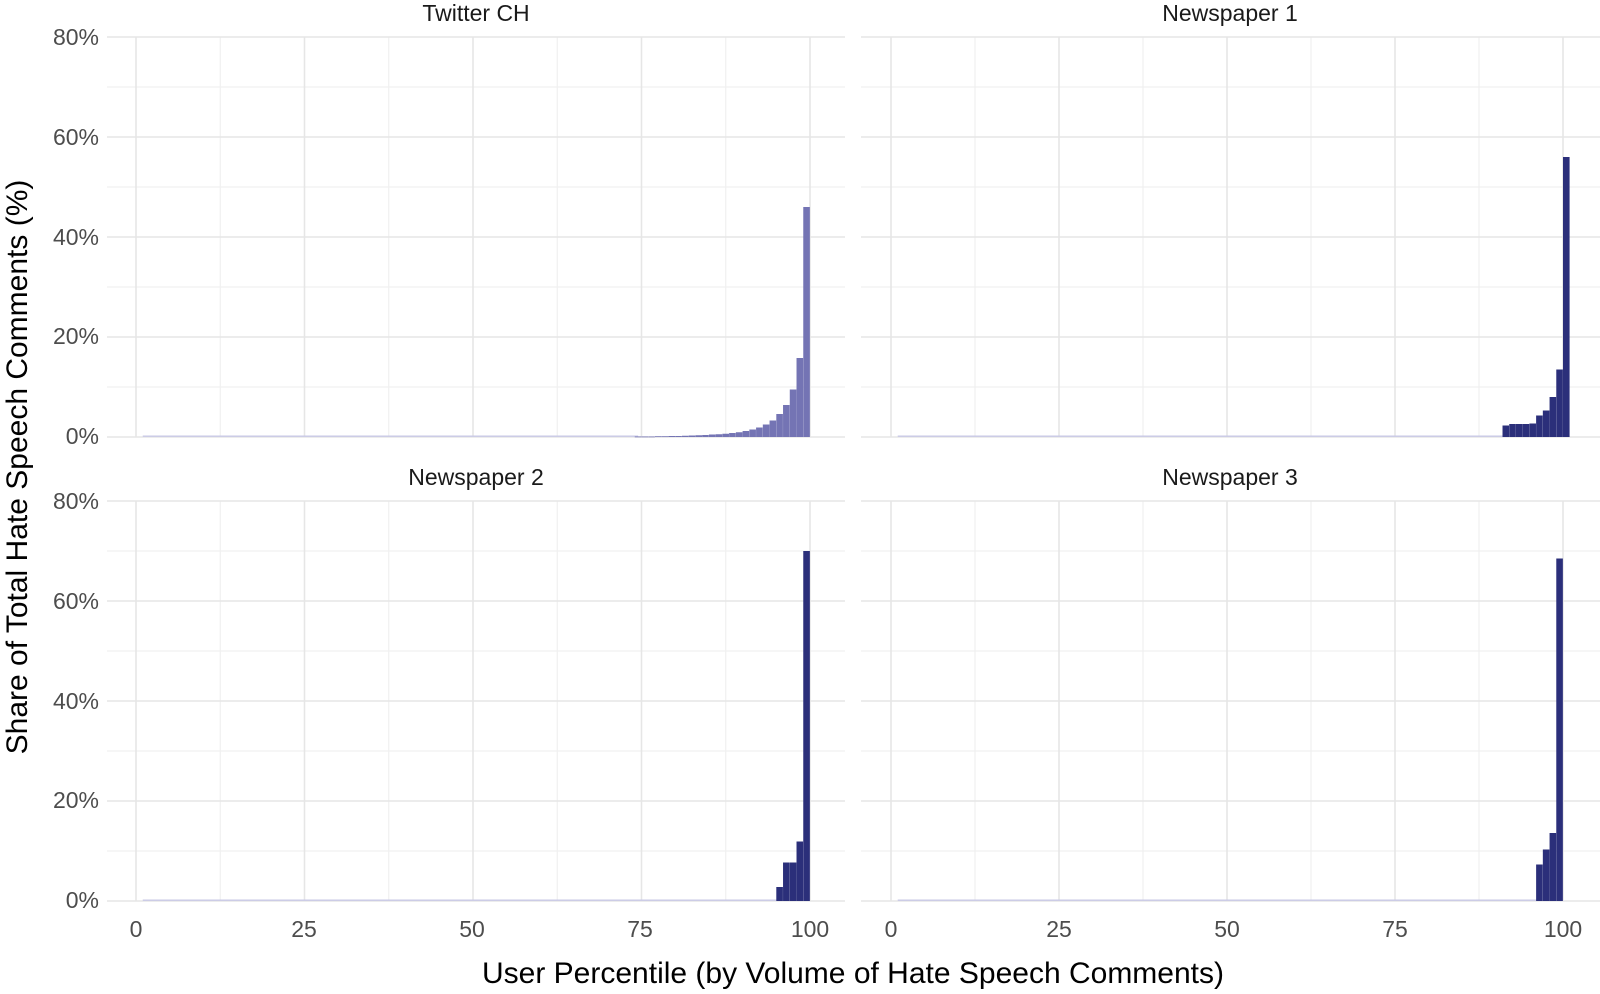  I want to click on panel-title-newspaper-1: Newspaper 1, so click(1230, 13).